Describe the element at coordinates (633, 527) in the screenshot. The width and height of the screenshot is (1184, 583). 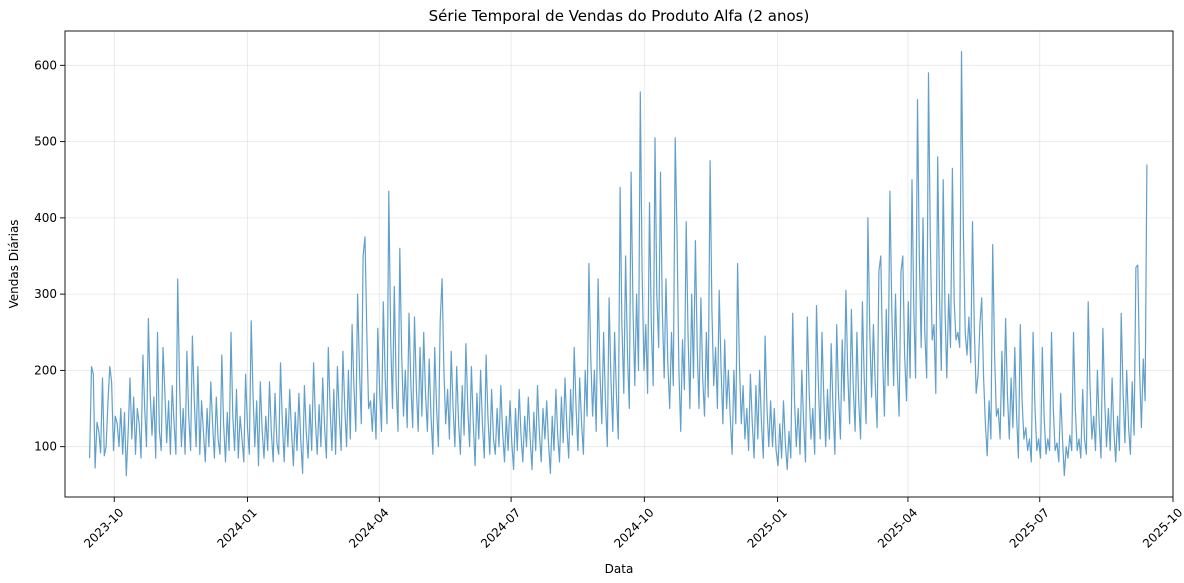
I see `x-tick-label: 2024-10` at that location.